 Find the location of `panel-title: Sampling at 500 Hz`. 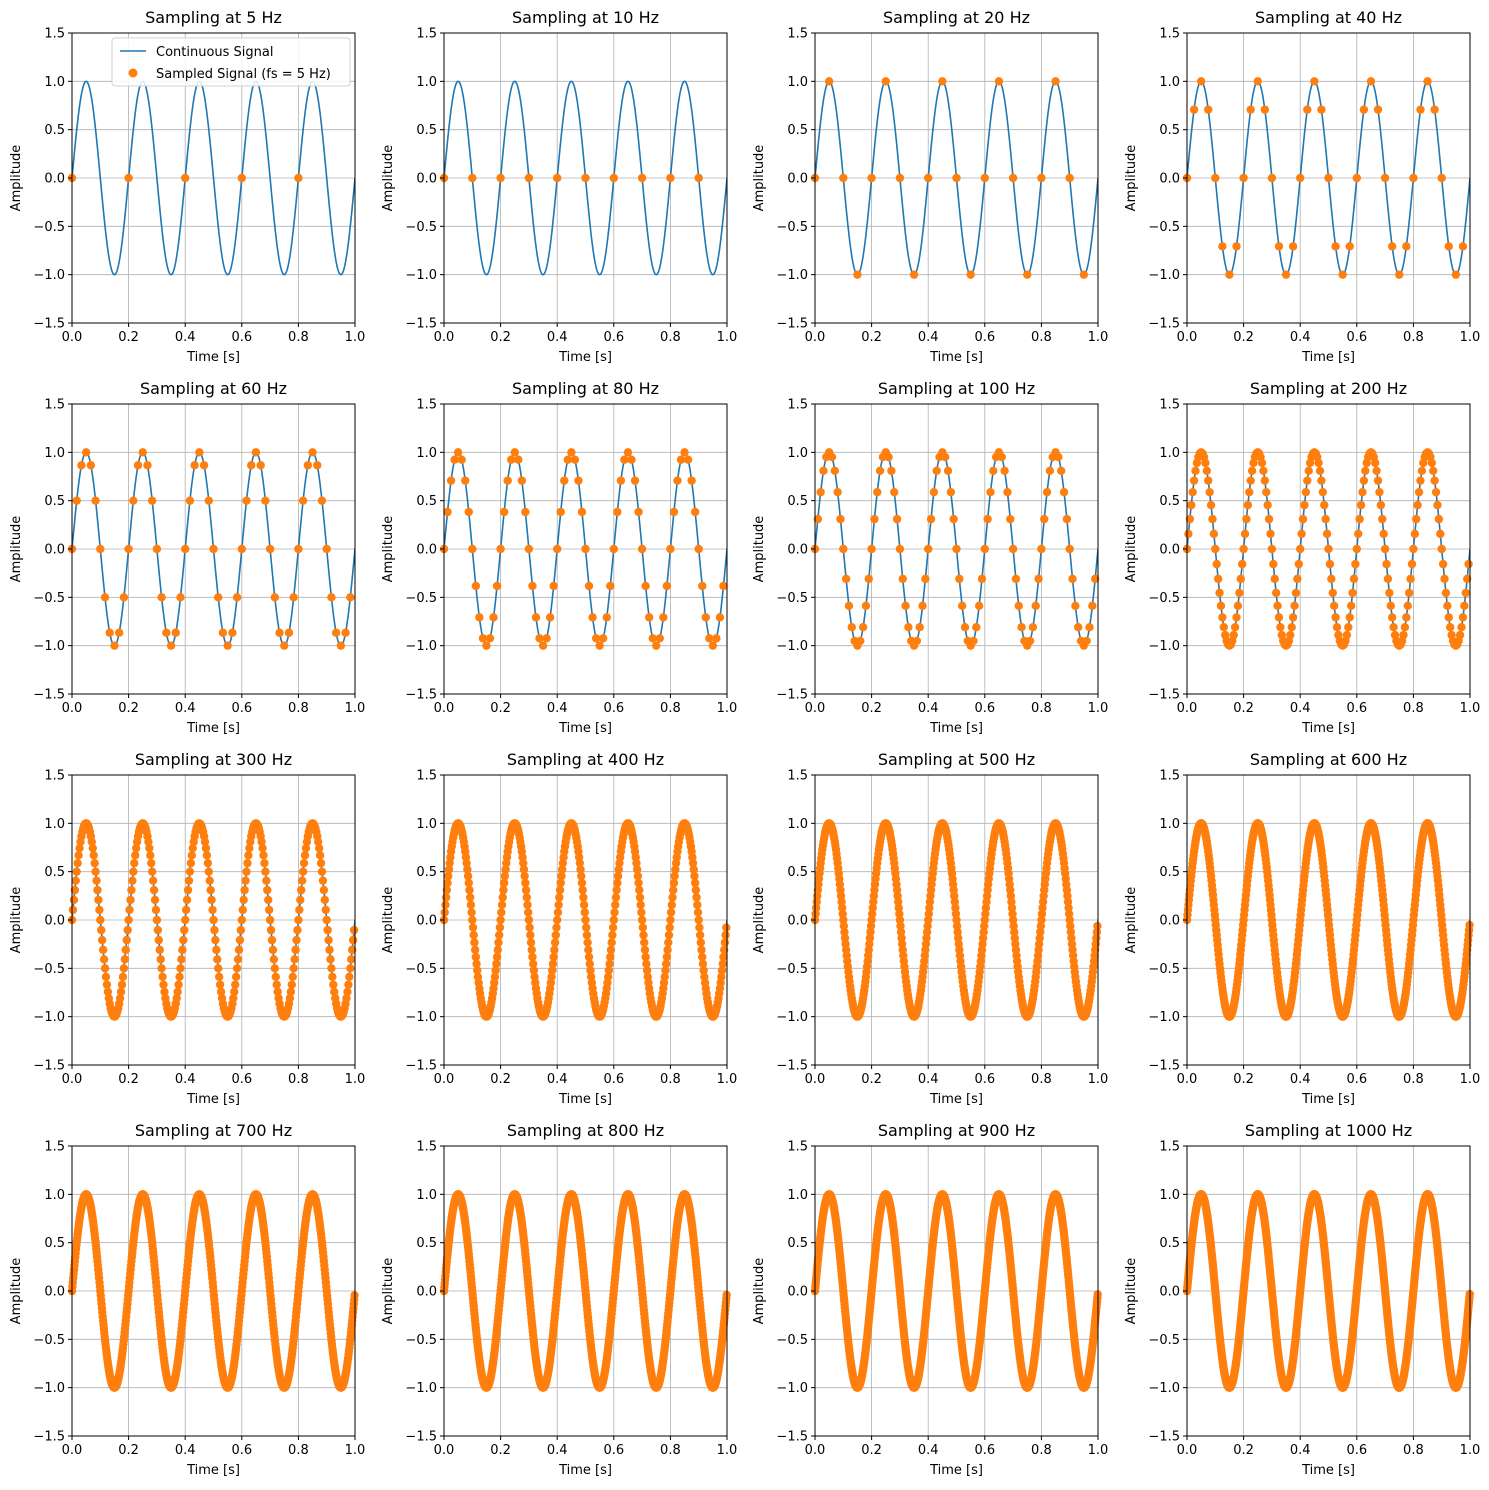

panel-title: Sampling at 500 Hz is located at coordinates (956, 759).